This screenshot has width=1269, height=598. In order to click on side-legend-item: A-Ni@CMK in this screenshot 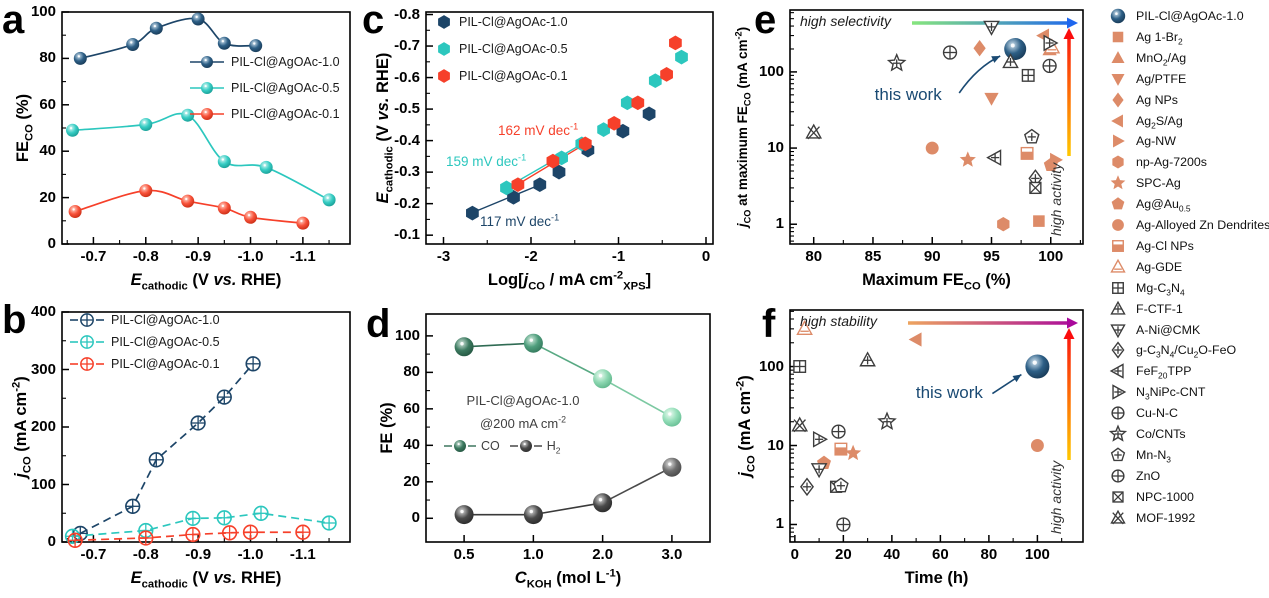, I will do `click(1154, 330)`.